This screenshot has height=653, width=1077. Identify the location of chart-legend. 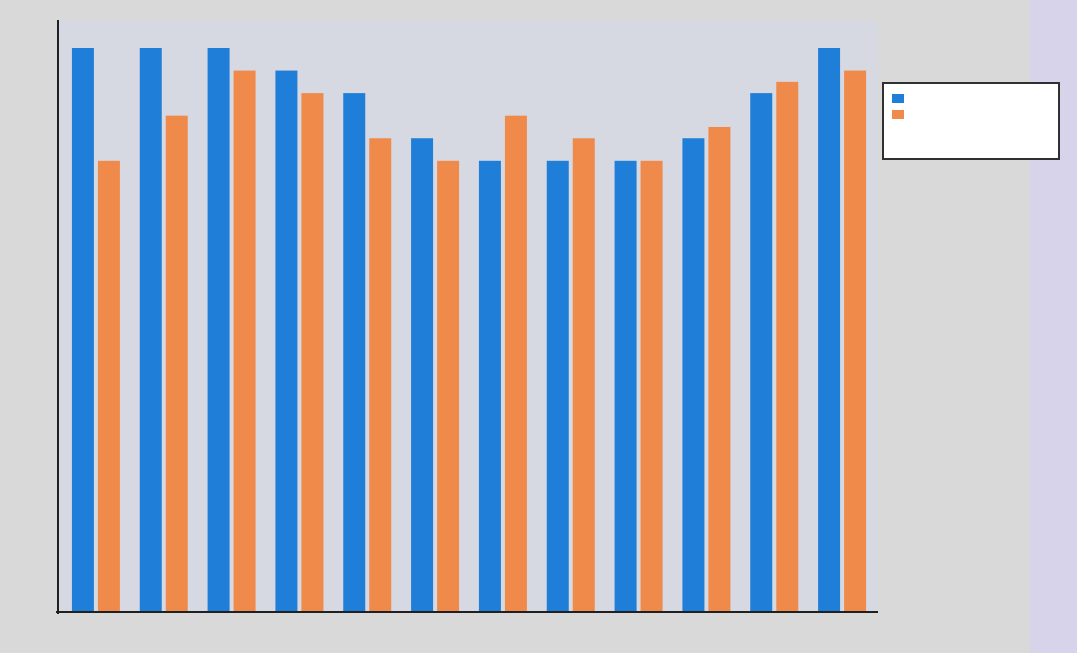
(971, 121).